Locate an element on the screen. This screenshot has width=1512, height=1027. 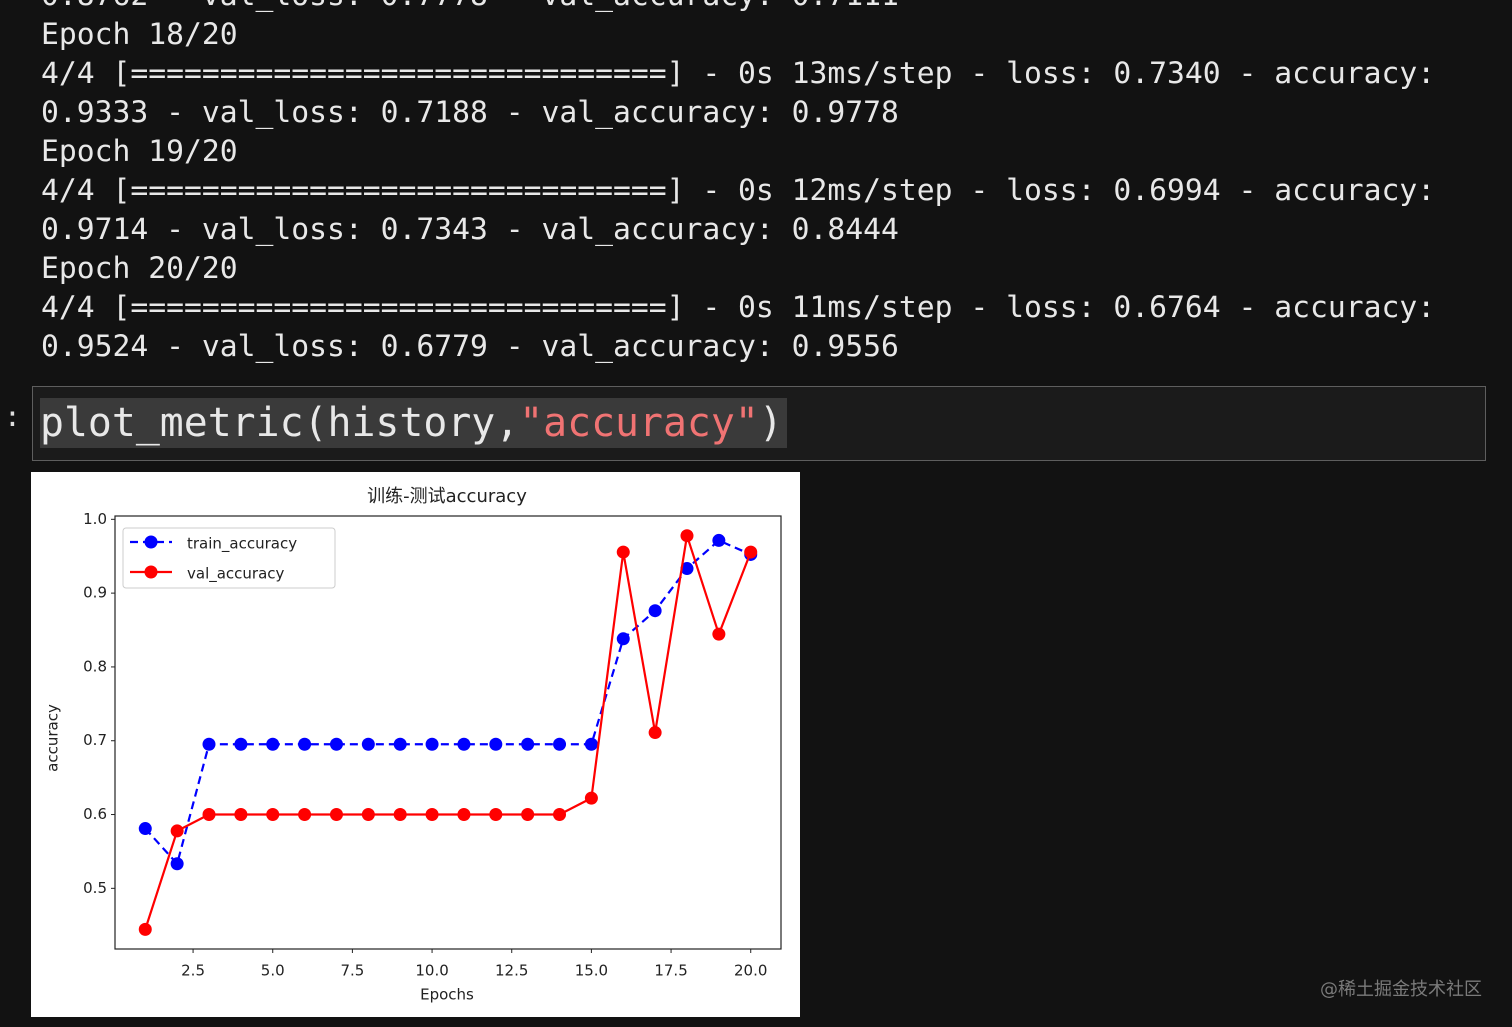
code-input: plot_metric(history,"accuracy") is located at coordinates (413, 423).